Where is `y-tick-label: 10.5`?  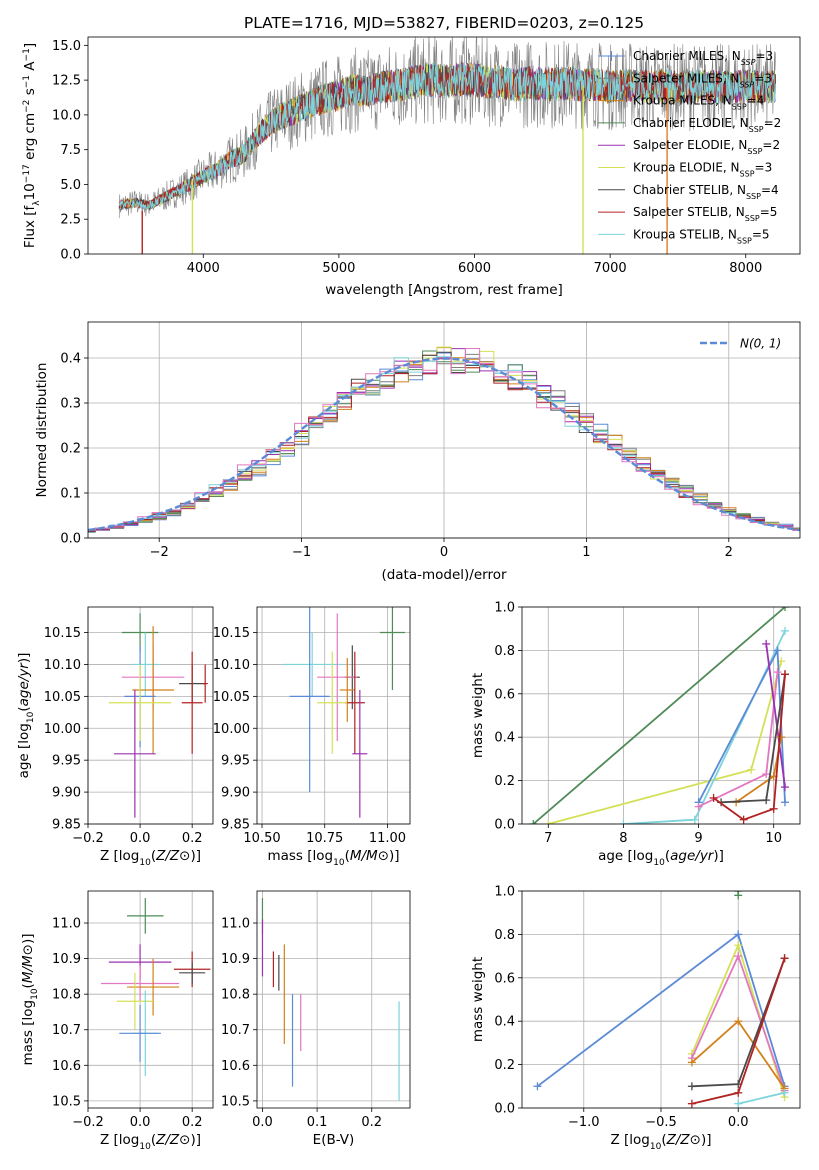 y-tick-label: 10.5 is located at coordinates (235, 1101).